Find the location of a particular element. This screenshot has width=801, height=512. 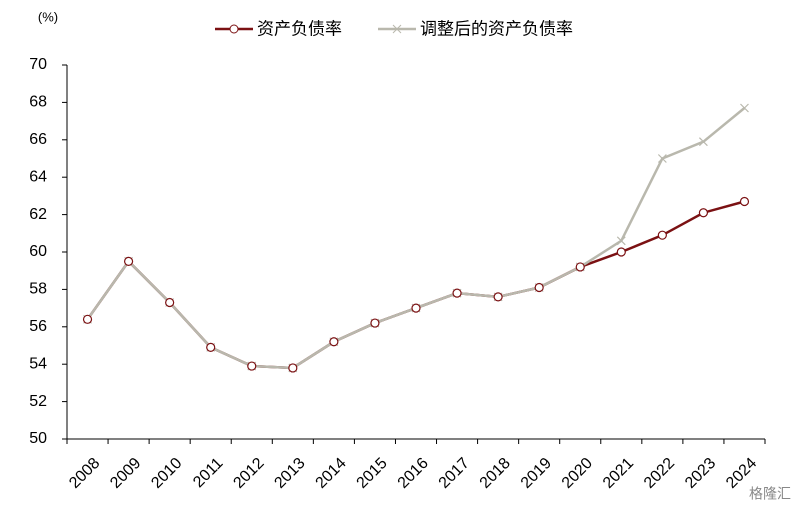

x-tick-label: 2018 is located at coordinates (495, 473).